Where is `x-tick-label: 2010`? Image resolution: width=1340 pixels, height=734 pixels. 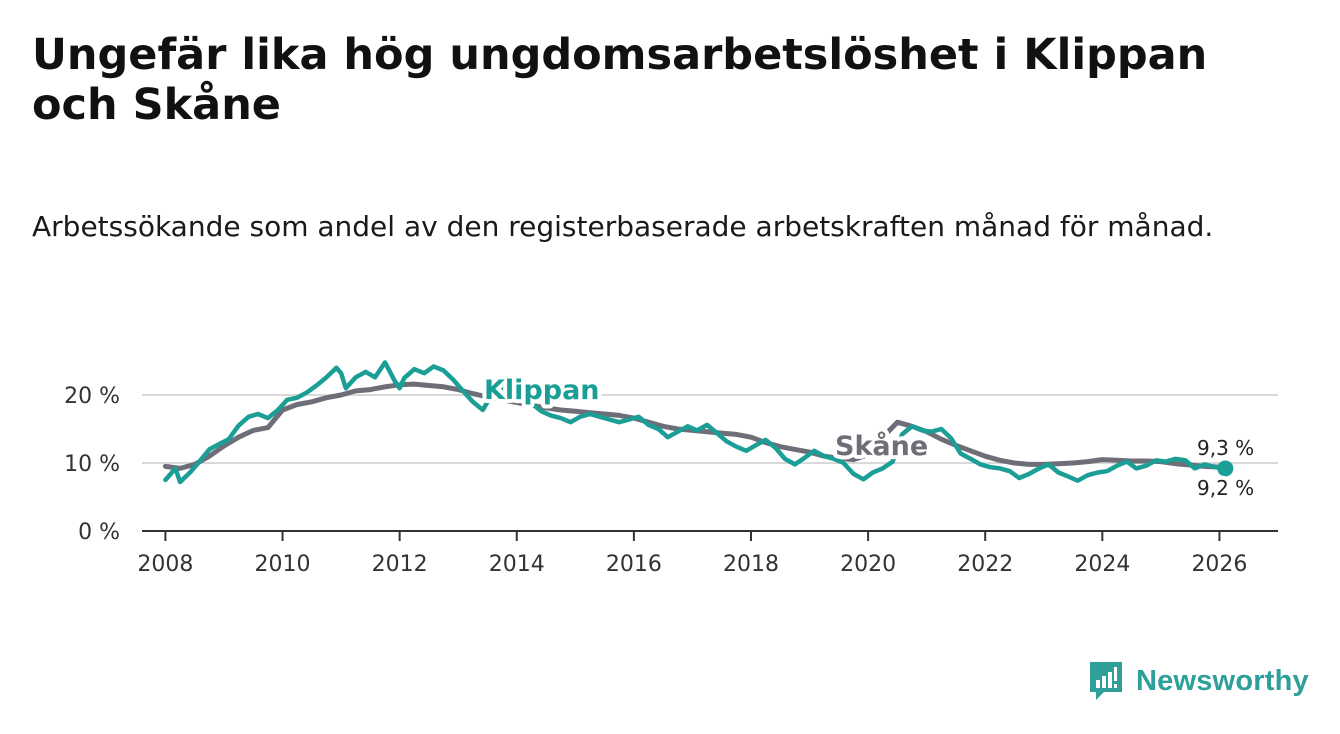
x-tick-label: 2010 is located at coordinates (283, 564).